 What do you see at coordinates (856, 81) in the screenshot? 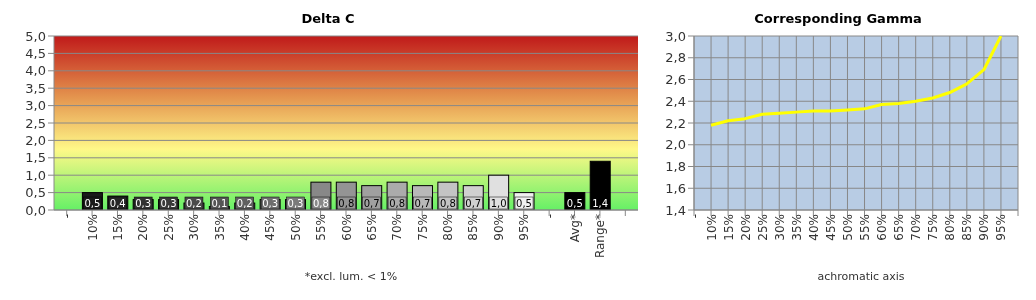
I see `line-series` at bounding box center [856, 81].